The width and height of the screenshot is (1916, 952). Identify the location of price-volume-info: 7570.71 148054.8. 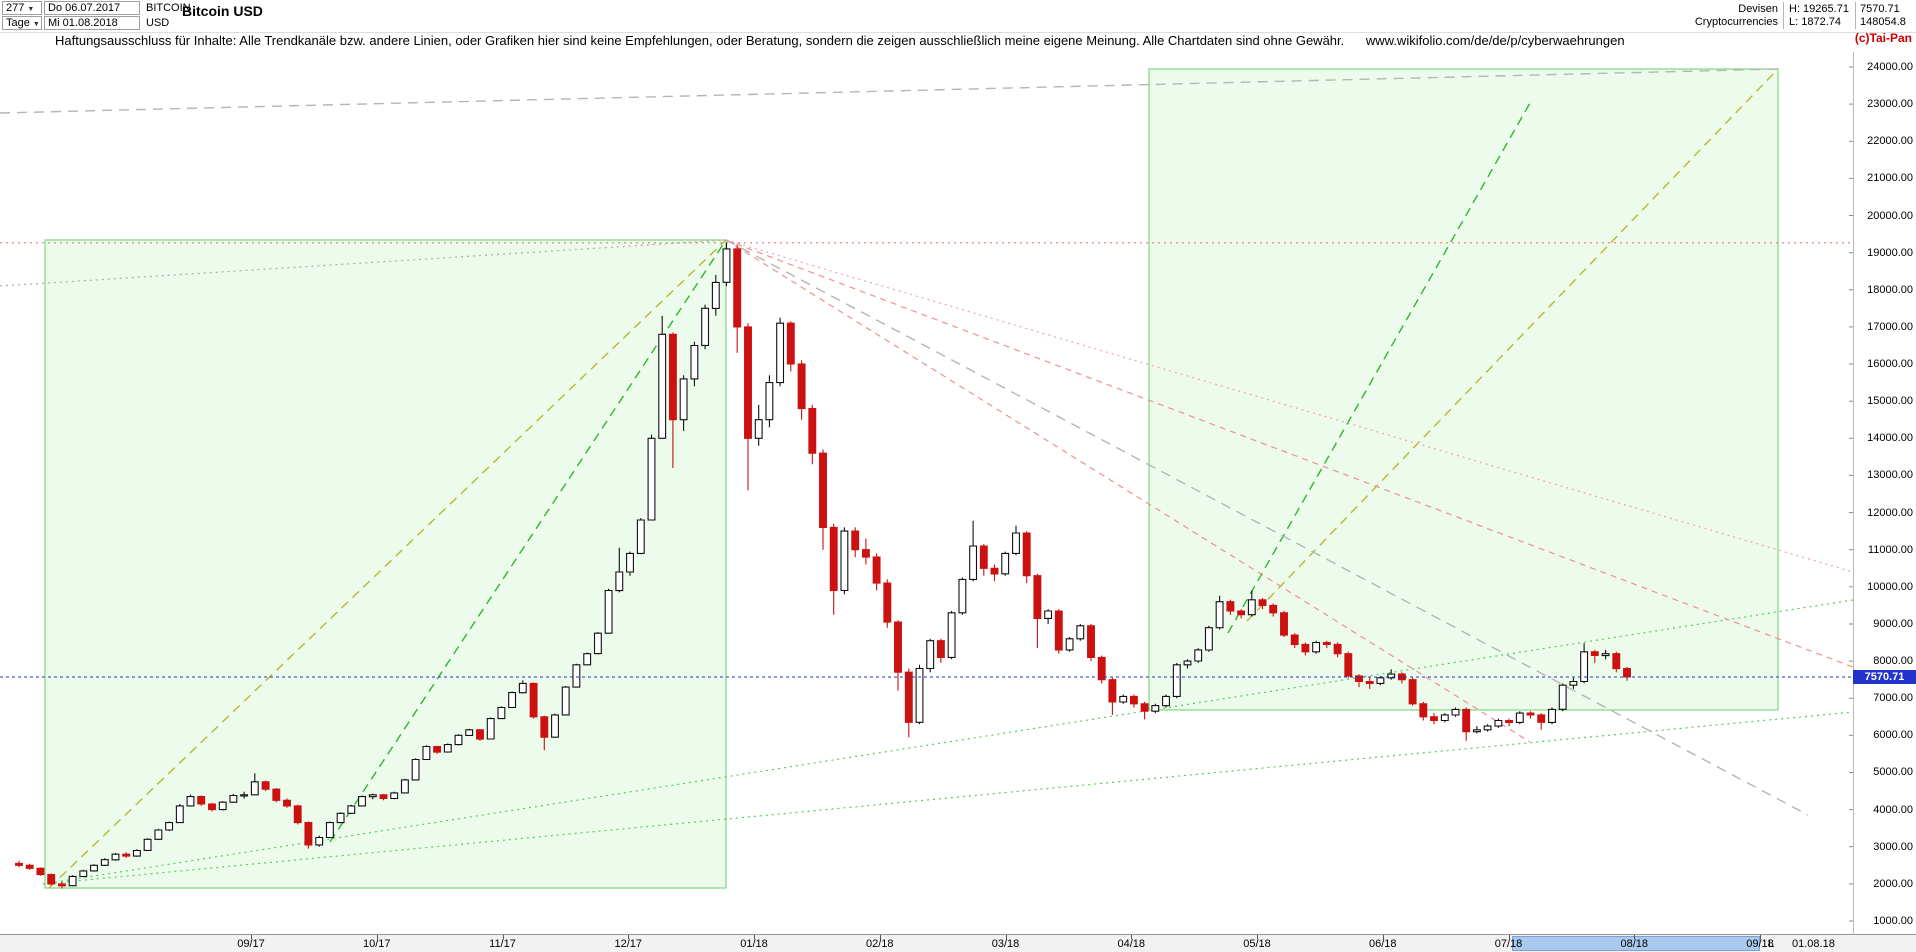
(1887, 16).